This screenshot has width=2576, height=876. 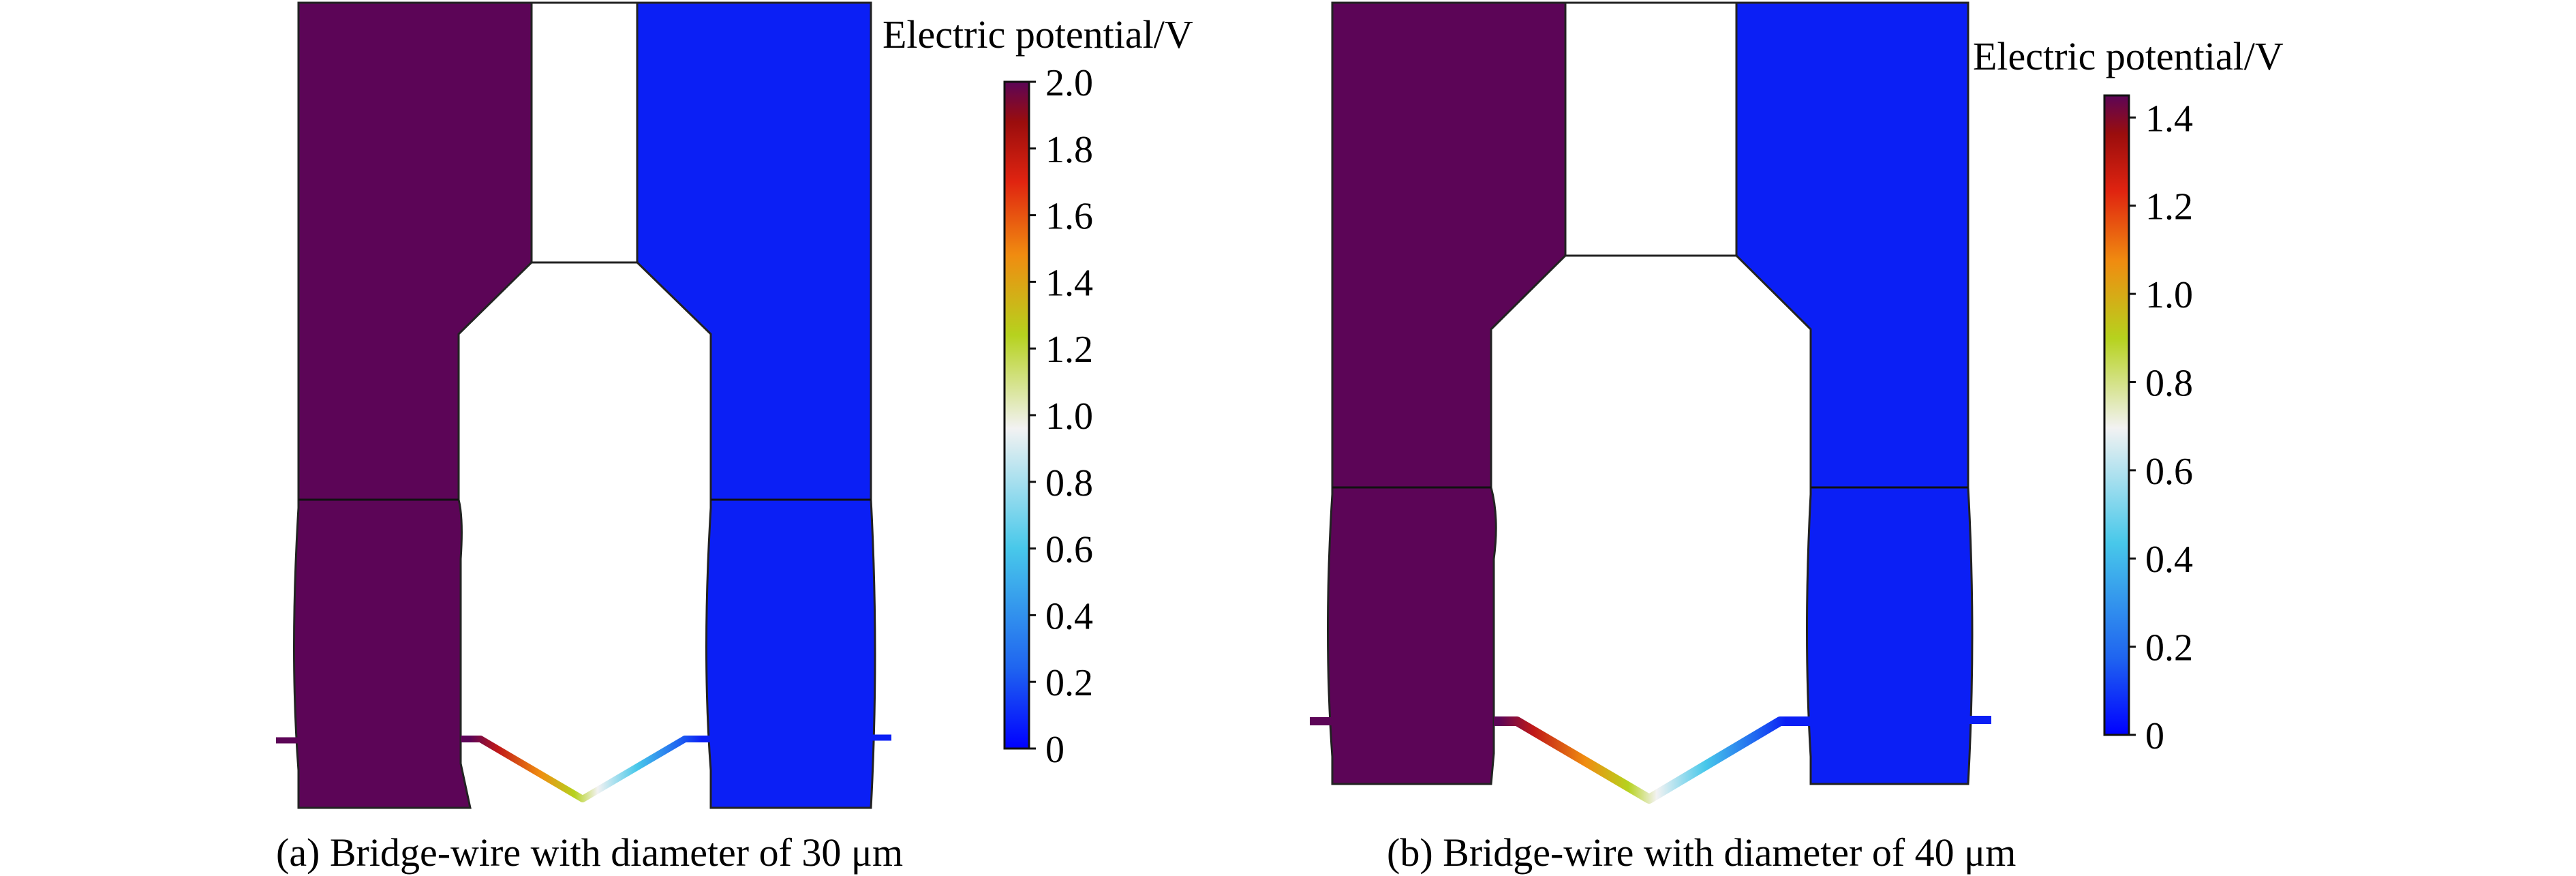 What do you see at coordinates (584, 132) in the screenshot?
I see `insulating-gap-a` at bounding box center [584, 132].